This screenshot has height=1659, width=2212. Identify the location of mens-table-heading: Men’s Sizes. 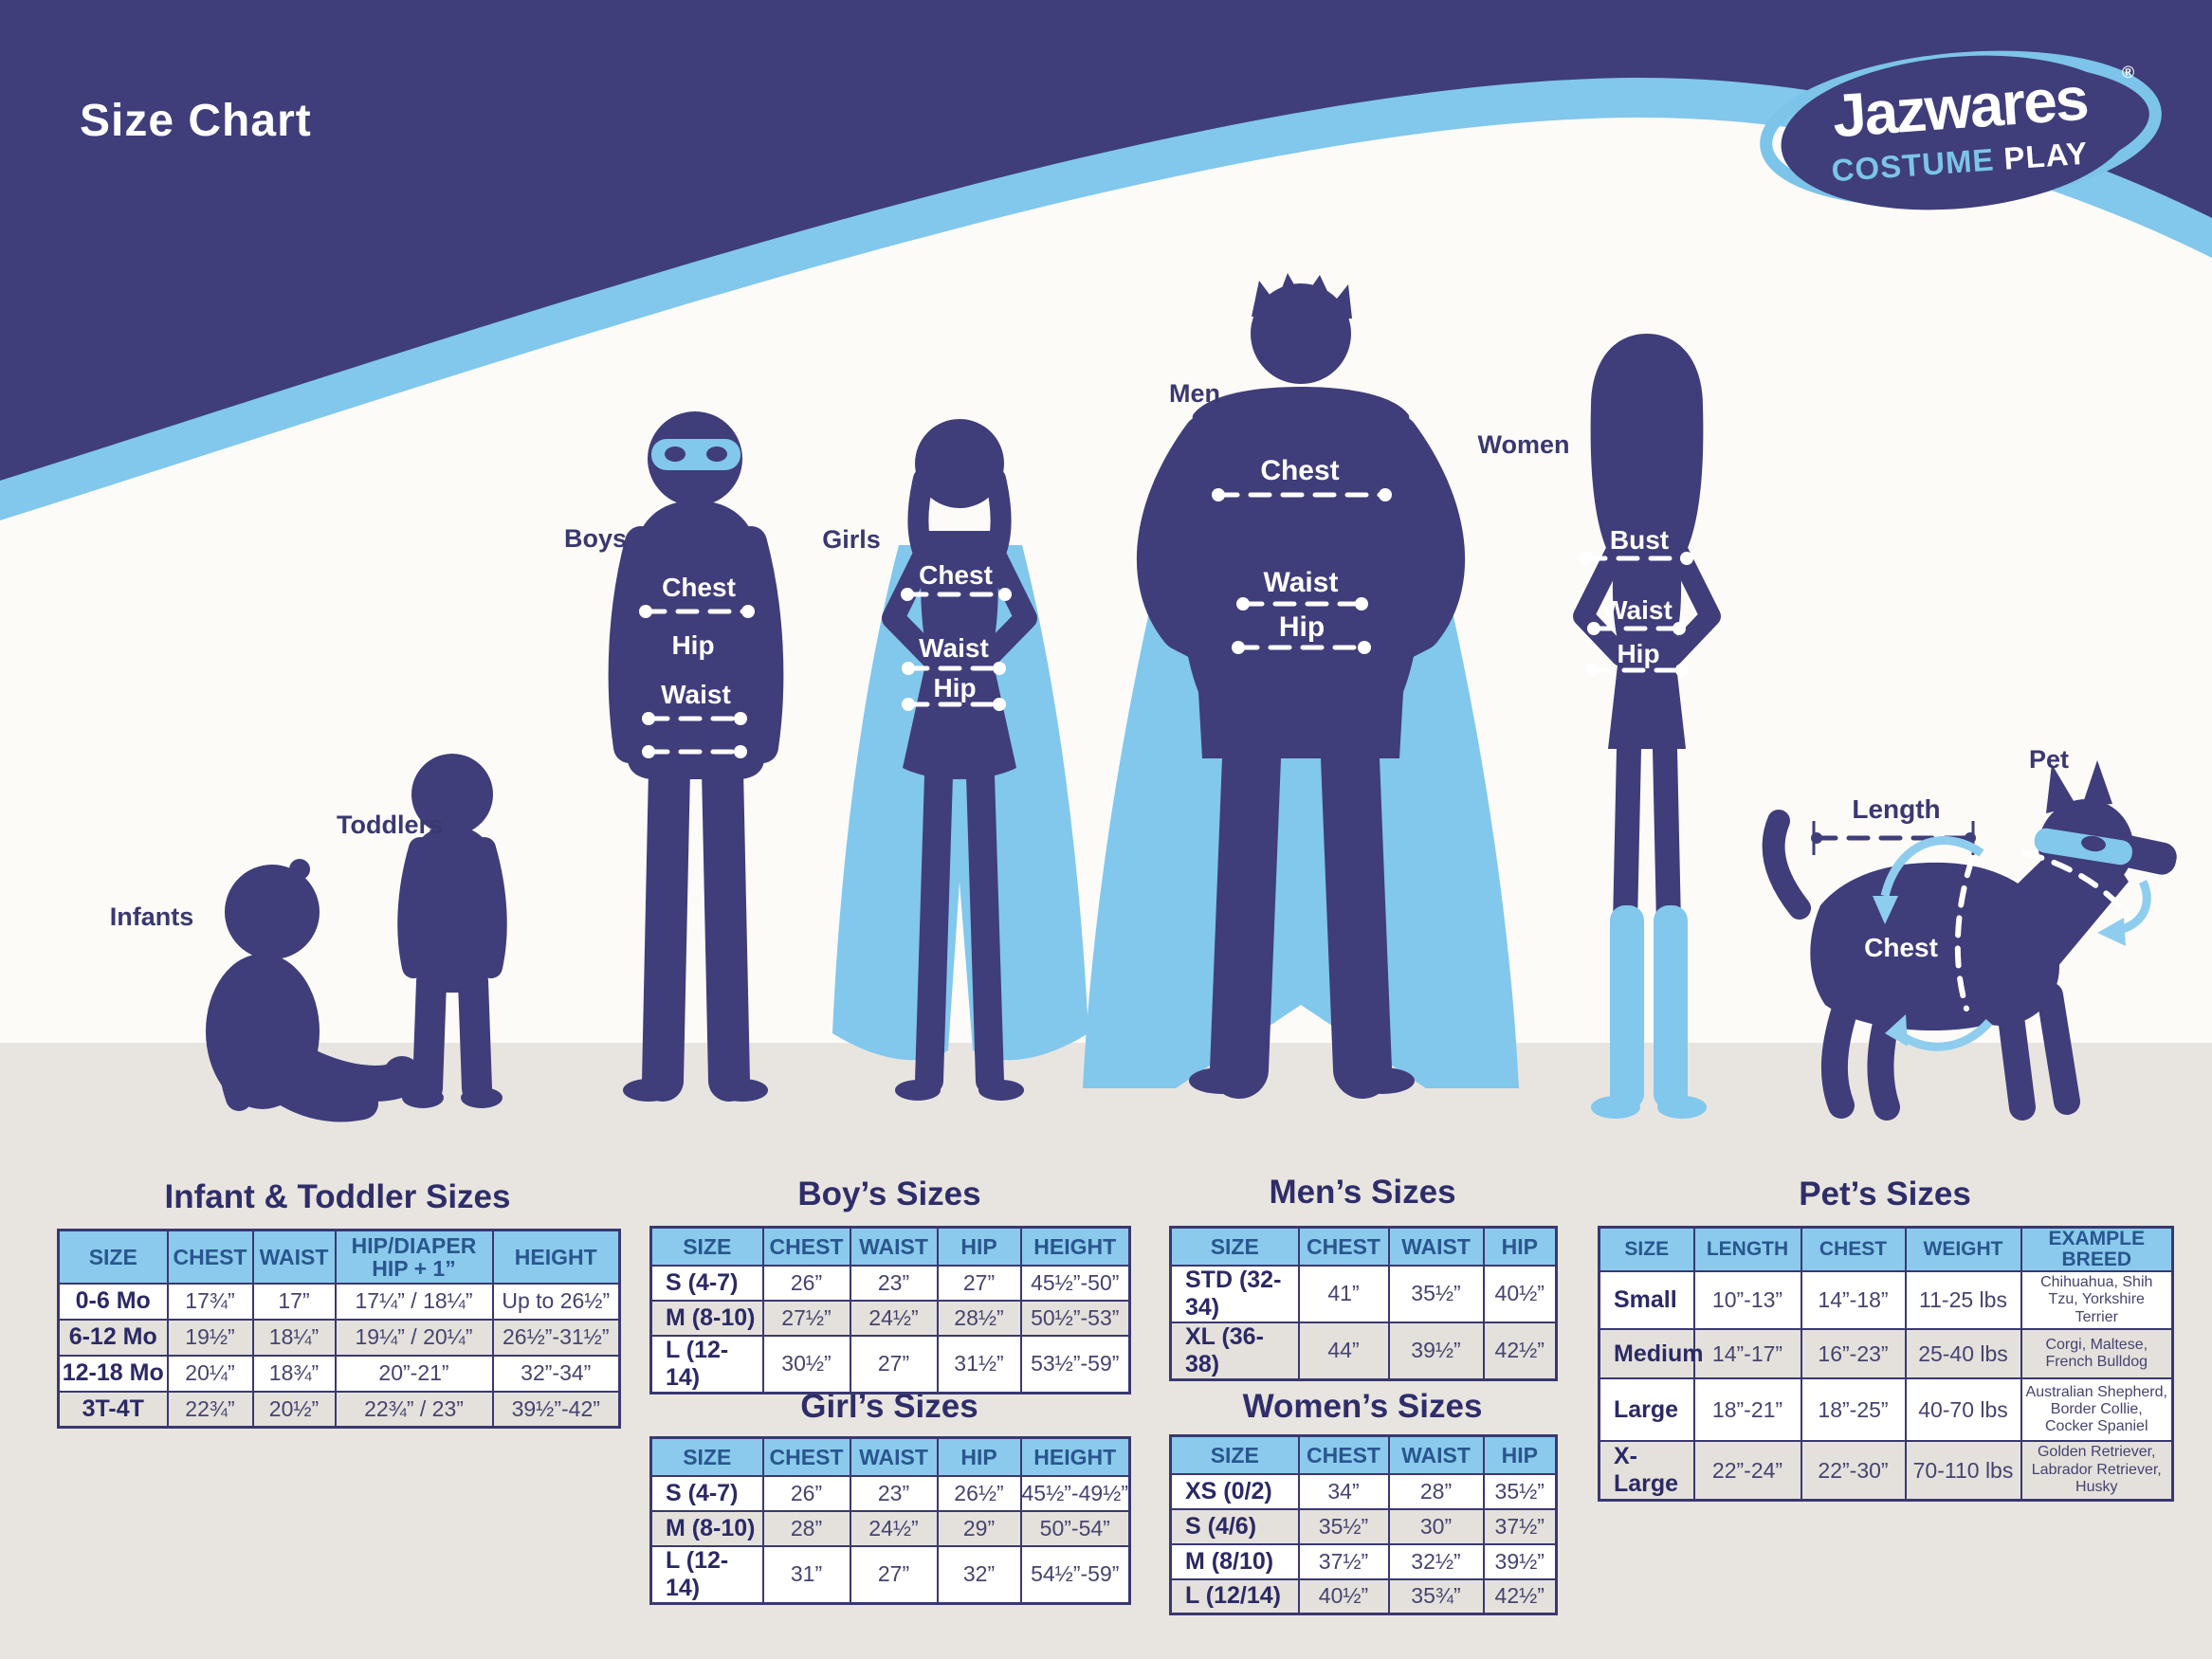
(1362, 1192).